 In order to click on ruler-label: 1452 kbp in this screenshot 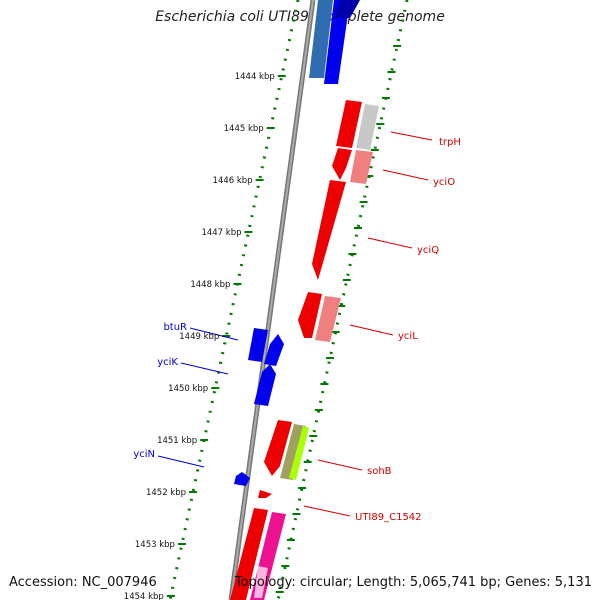, I will do `click(166, 493)`.